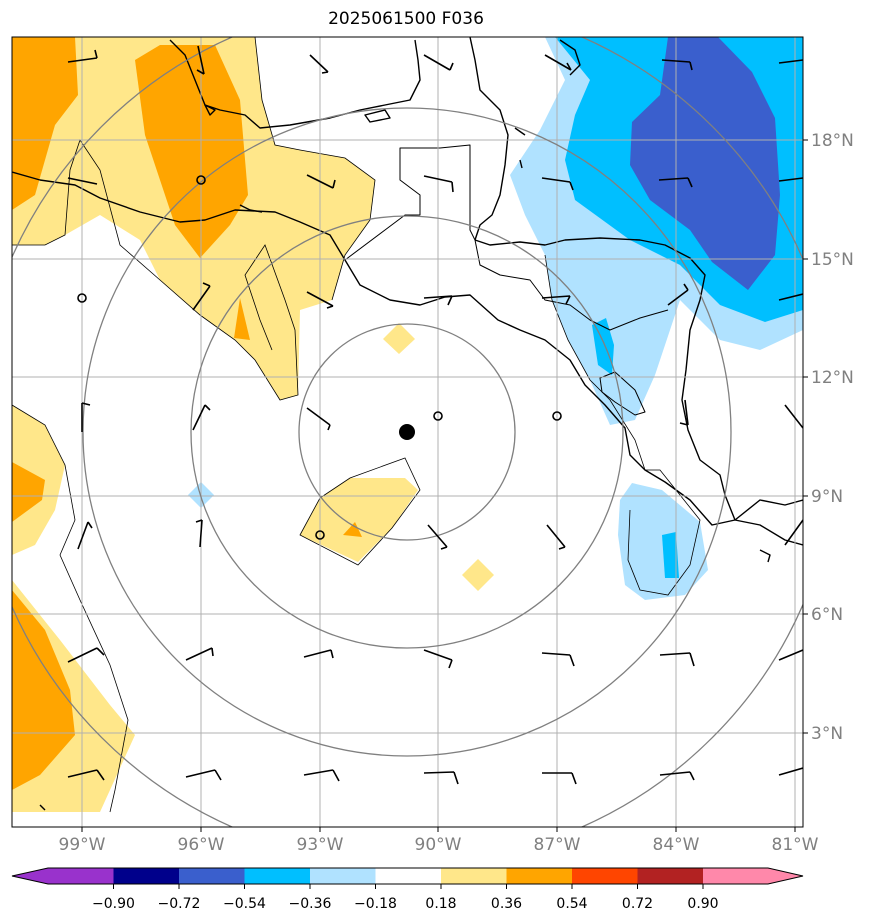 The width and height of the screenshot is (873, 924). Describe the element at coordinates (478, 575) in the screenshot. I see `positive-anomaly-diamond-south` at that location.